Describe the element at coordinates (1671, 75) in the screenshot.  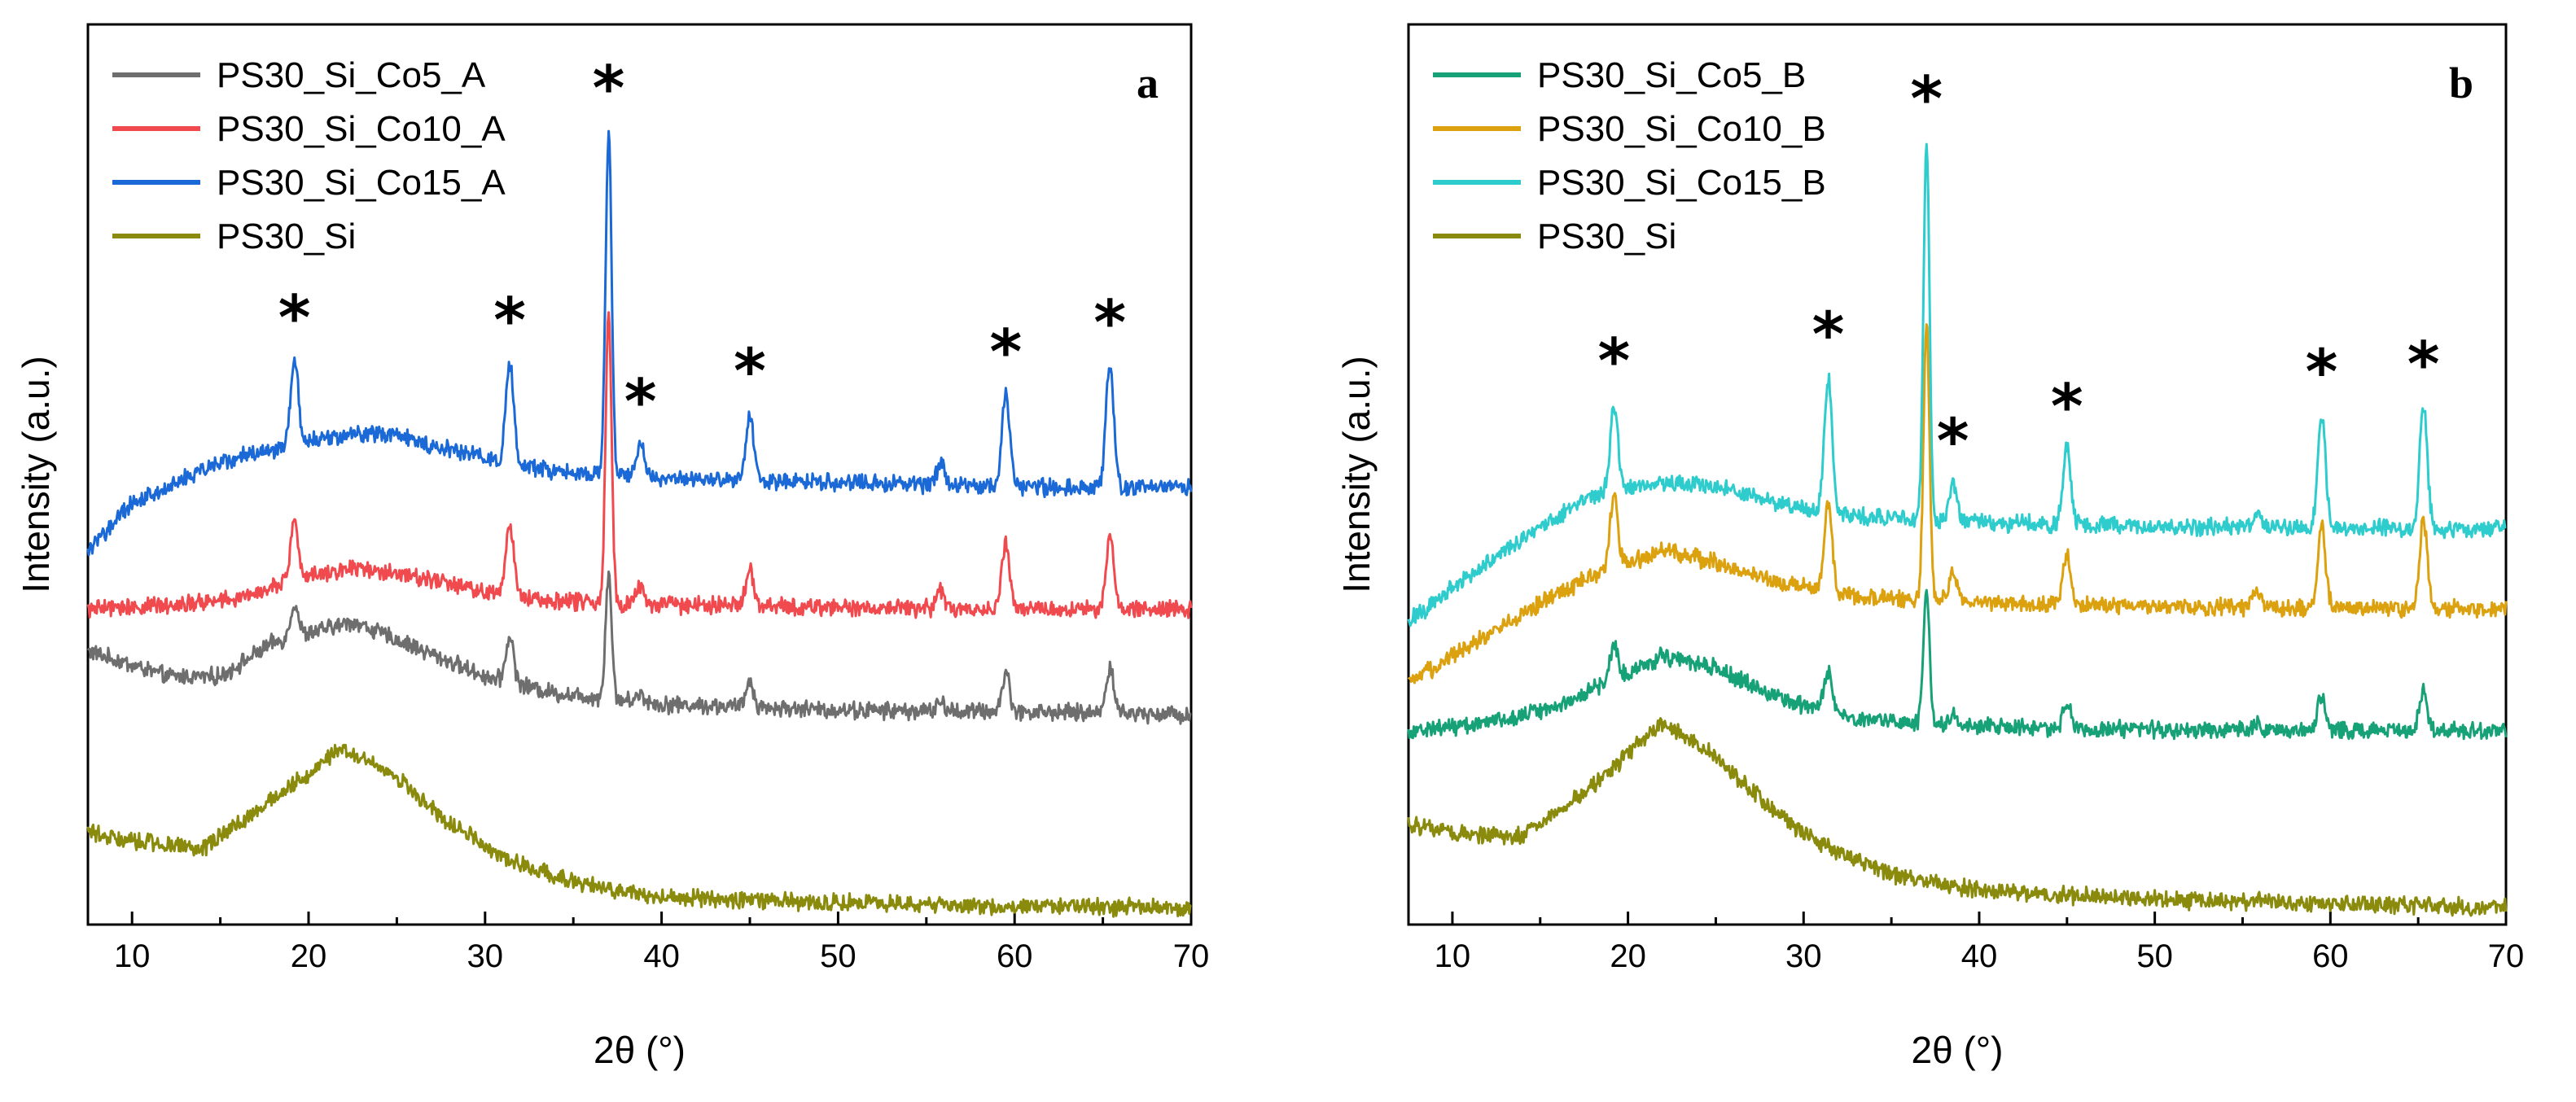
I see `legend-entry: PS30_Si_Co5_B` at that location.